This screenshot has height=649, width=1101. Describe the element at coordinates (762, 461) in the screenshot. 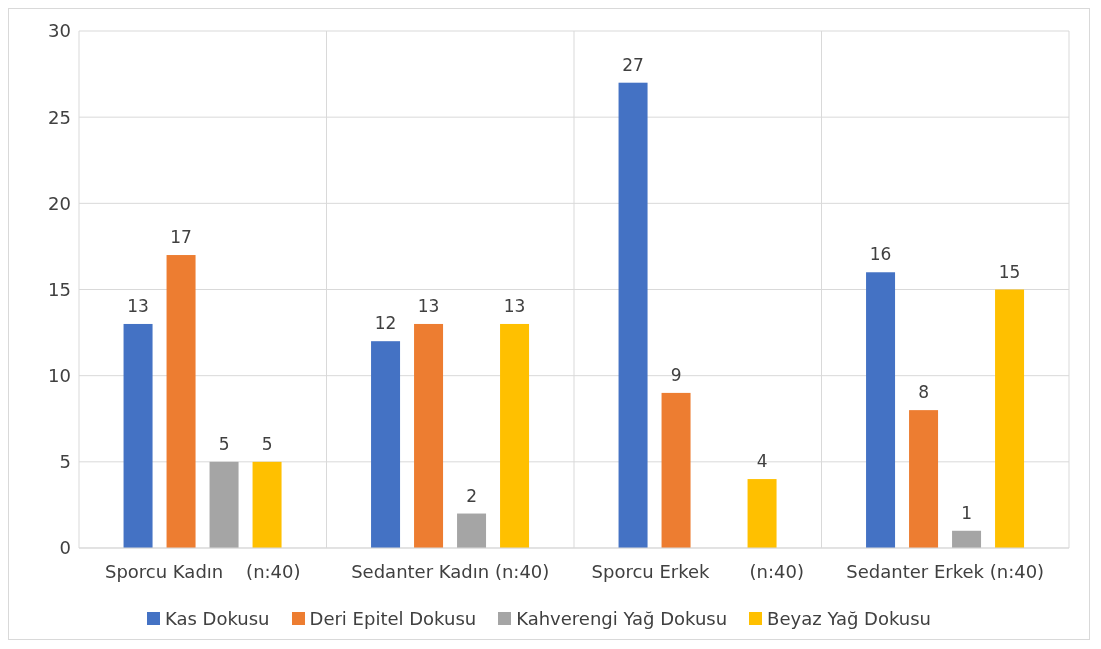

I see `data-label: 4` at that location.